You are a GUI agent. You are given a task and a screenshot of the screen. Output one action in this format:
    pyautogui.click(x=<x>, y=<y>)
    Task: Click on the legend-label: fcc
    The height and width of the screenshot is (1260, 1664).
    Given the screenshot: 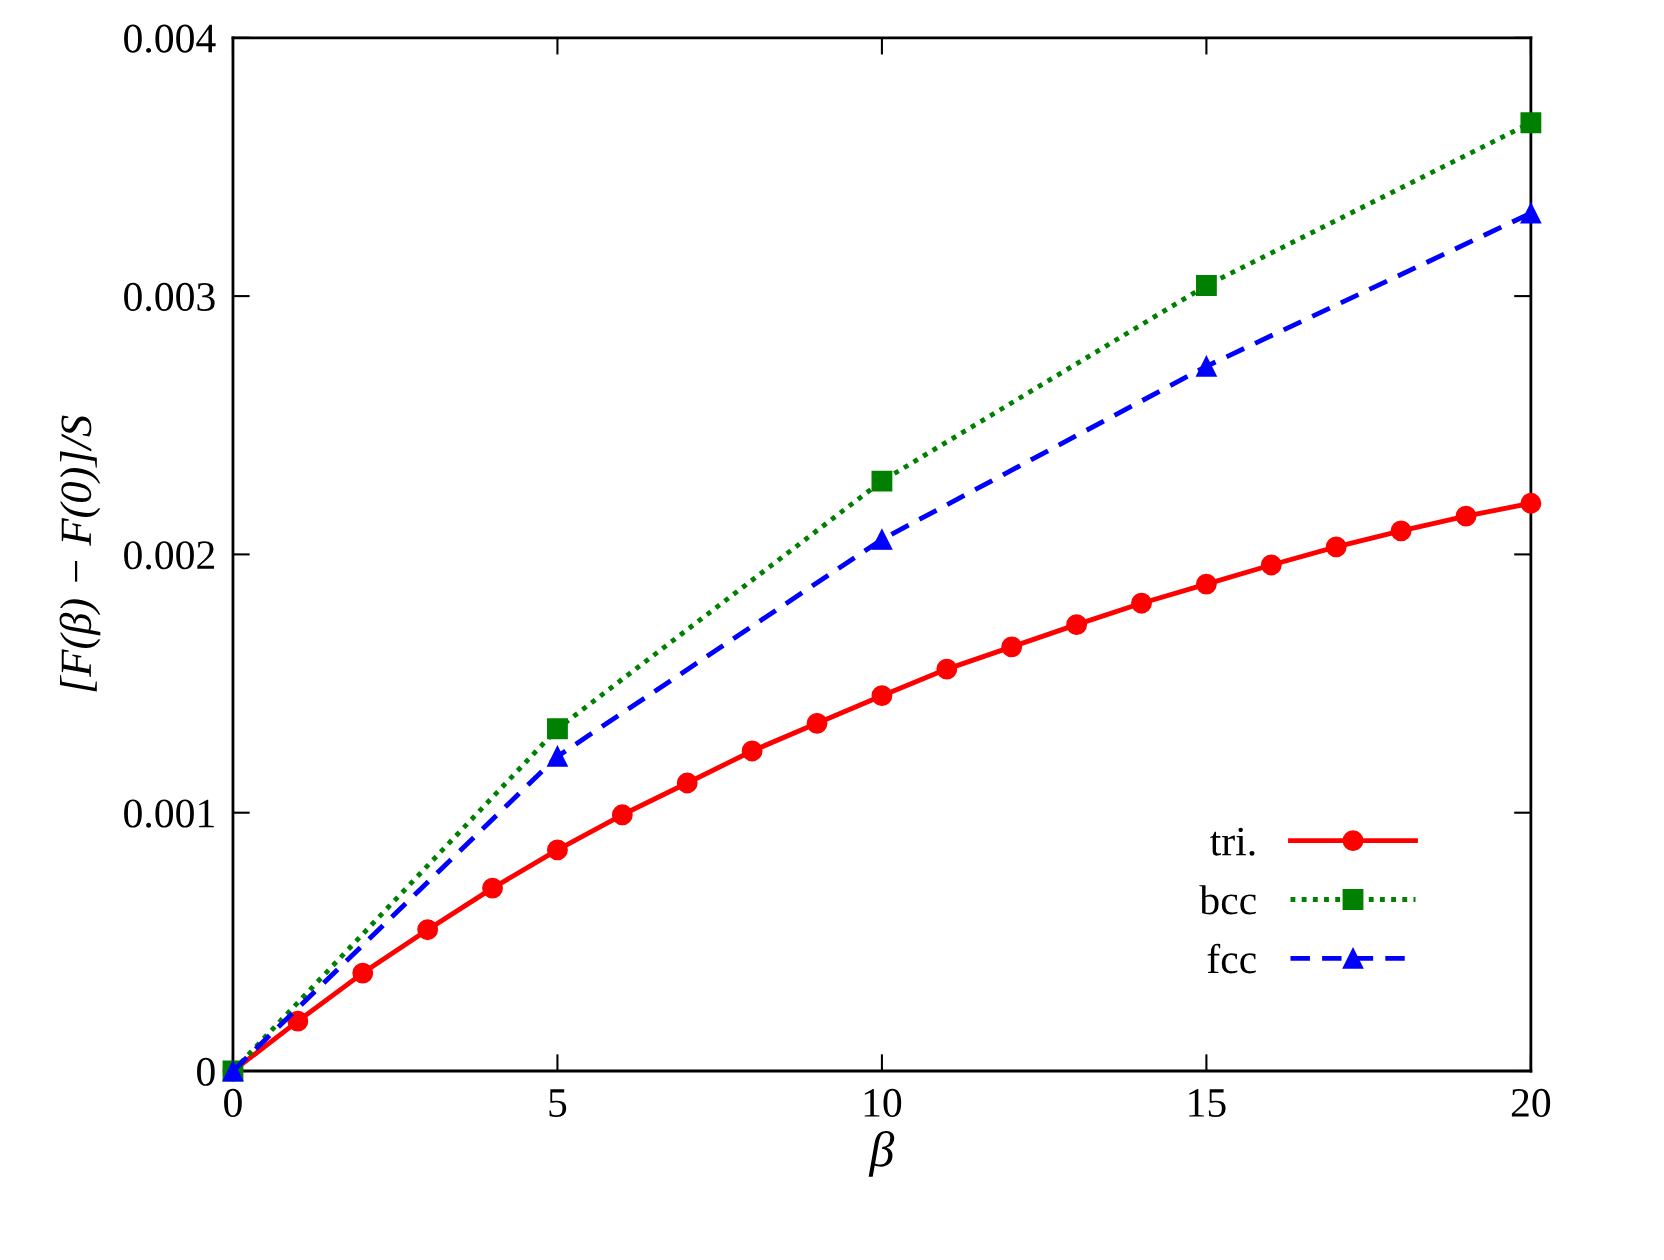 What is the action you would take?
    pyautogui.click(x=1231, y=958)
    